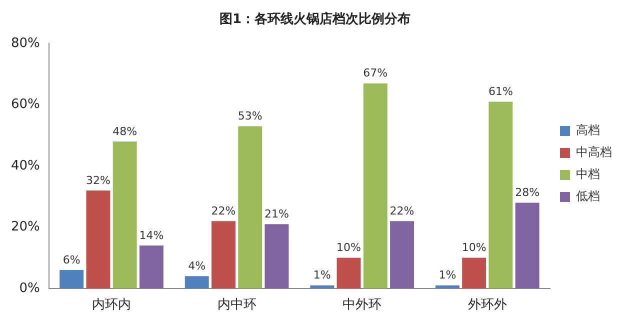 The image size is (640, 324). I want to click on data-label: 67%, so click(375, 73).